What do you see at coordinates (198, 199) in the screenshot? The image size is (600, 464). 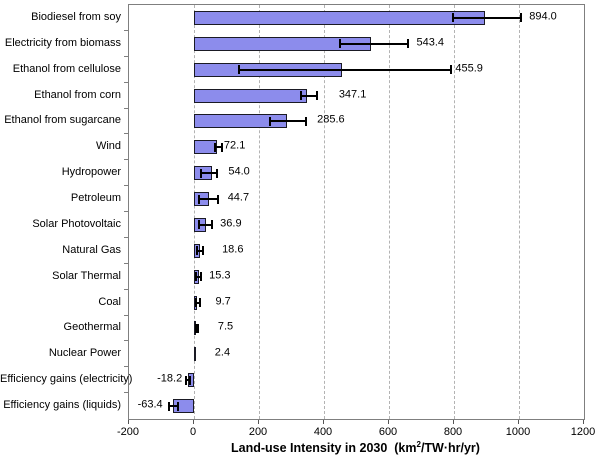 I see `error-bar-cap-low-petroleum` at bounding box center [198, 199].